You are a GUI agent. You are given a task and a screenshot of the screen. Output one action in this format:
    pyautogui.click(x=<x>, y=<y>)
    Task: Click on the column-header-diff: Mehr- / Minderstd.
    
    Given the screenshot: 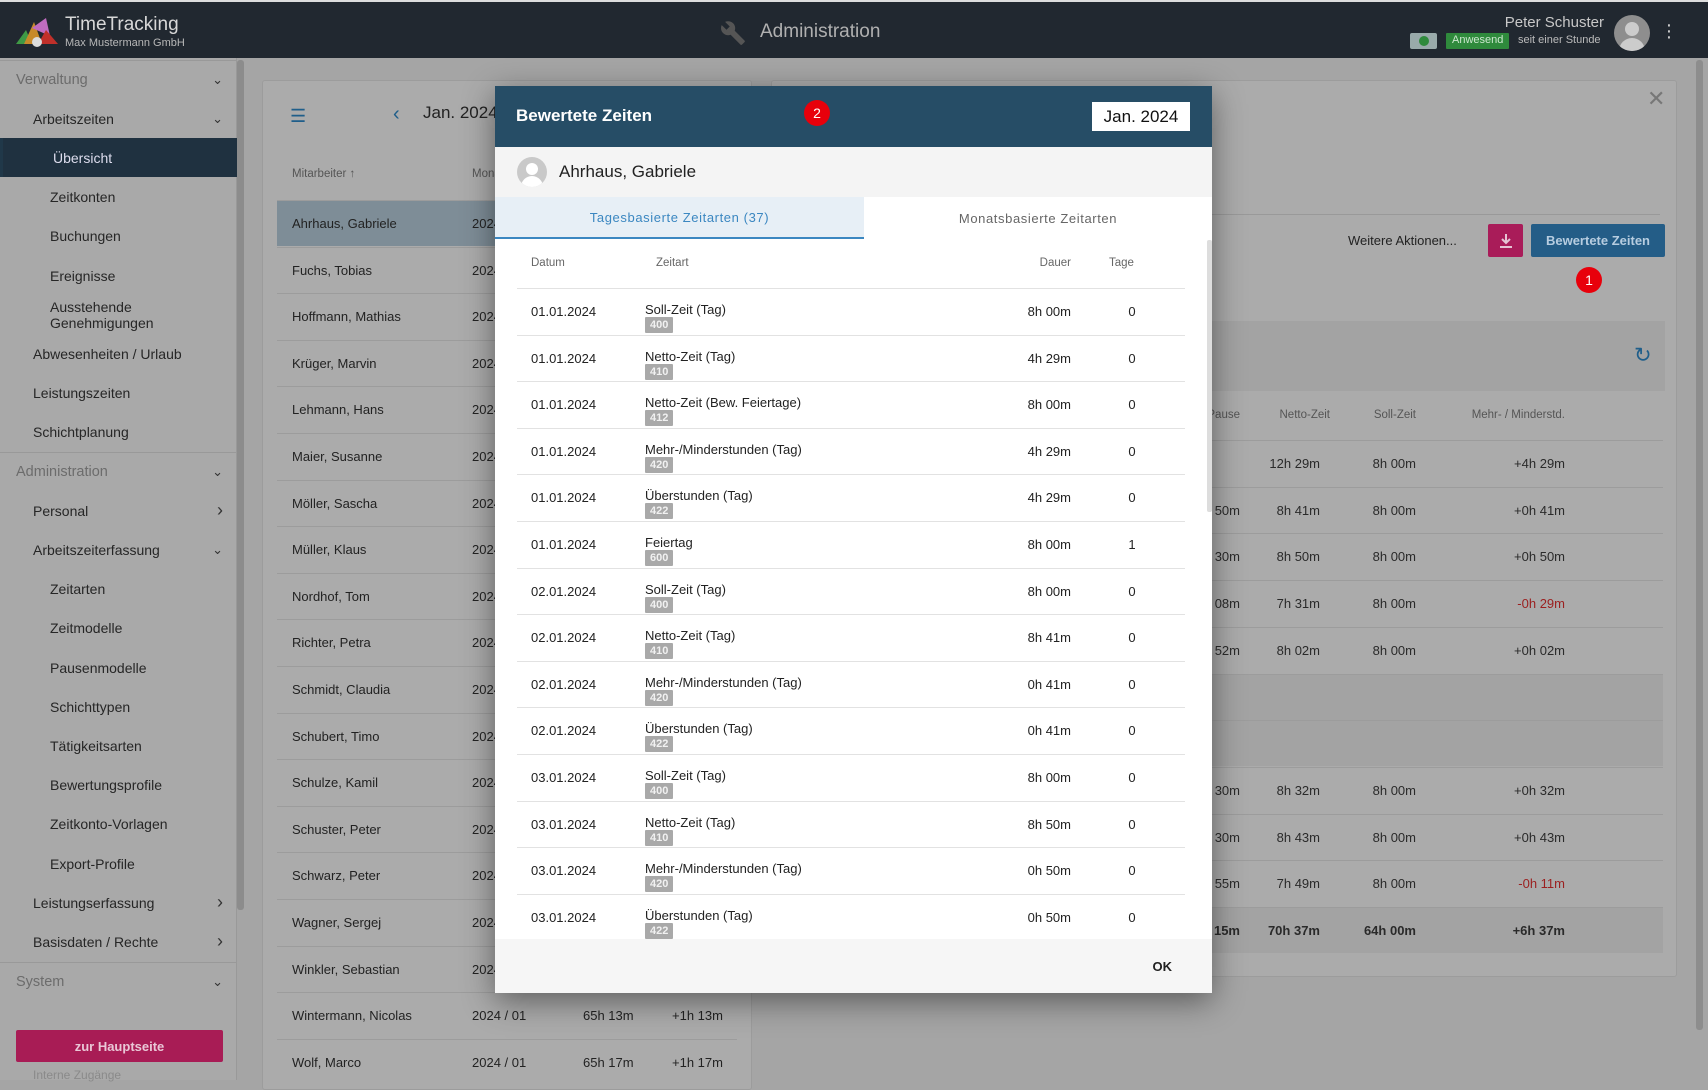 What is the action you would take?
    pyautogui.click(x=1518, y=415)
    